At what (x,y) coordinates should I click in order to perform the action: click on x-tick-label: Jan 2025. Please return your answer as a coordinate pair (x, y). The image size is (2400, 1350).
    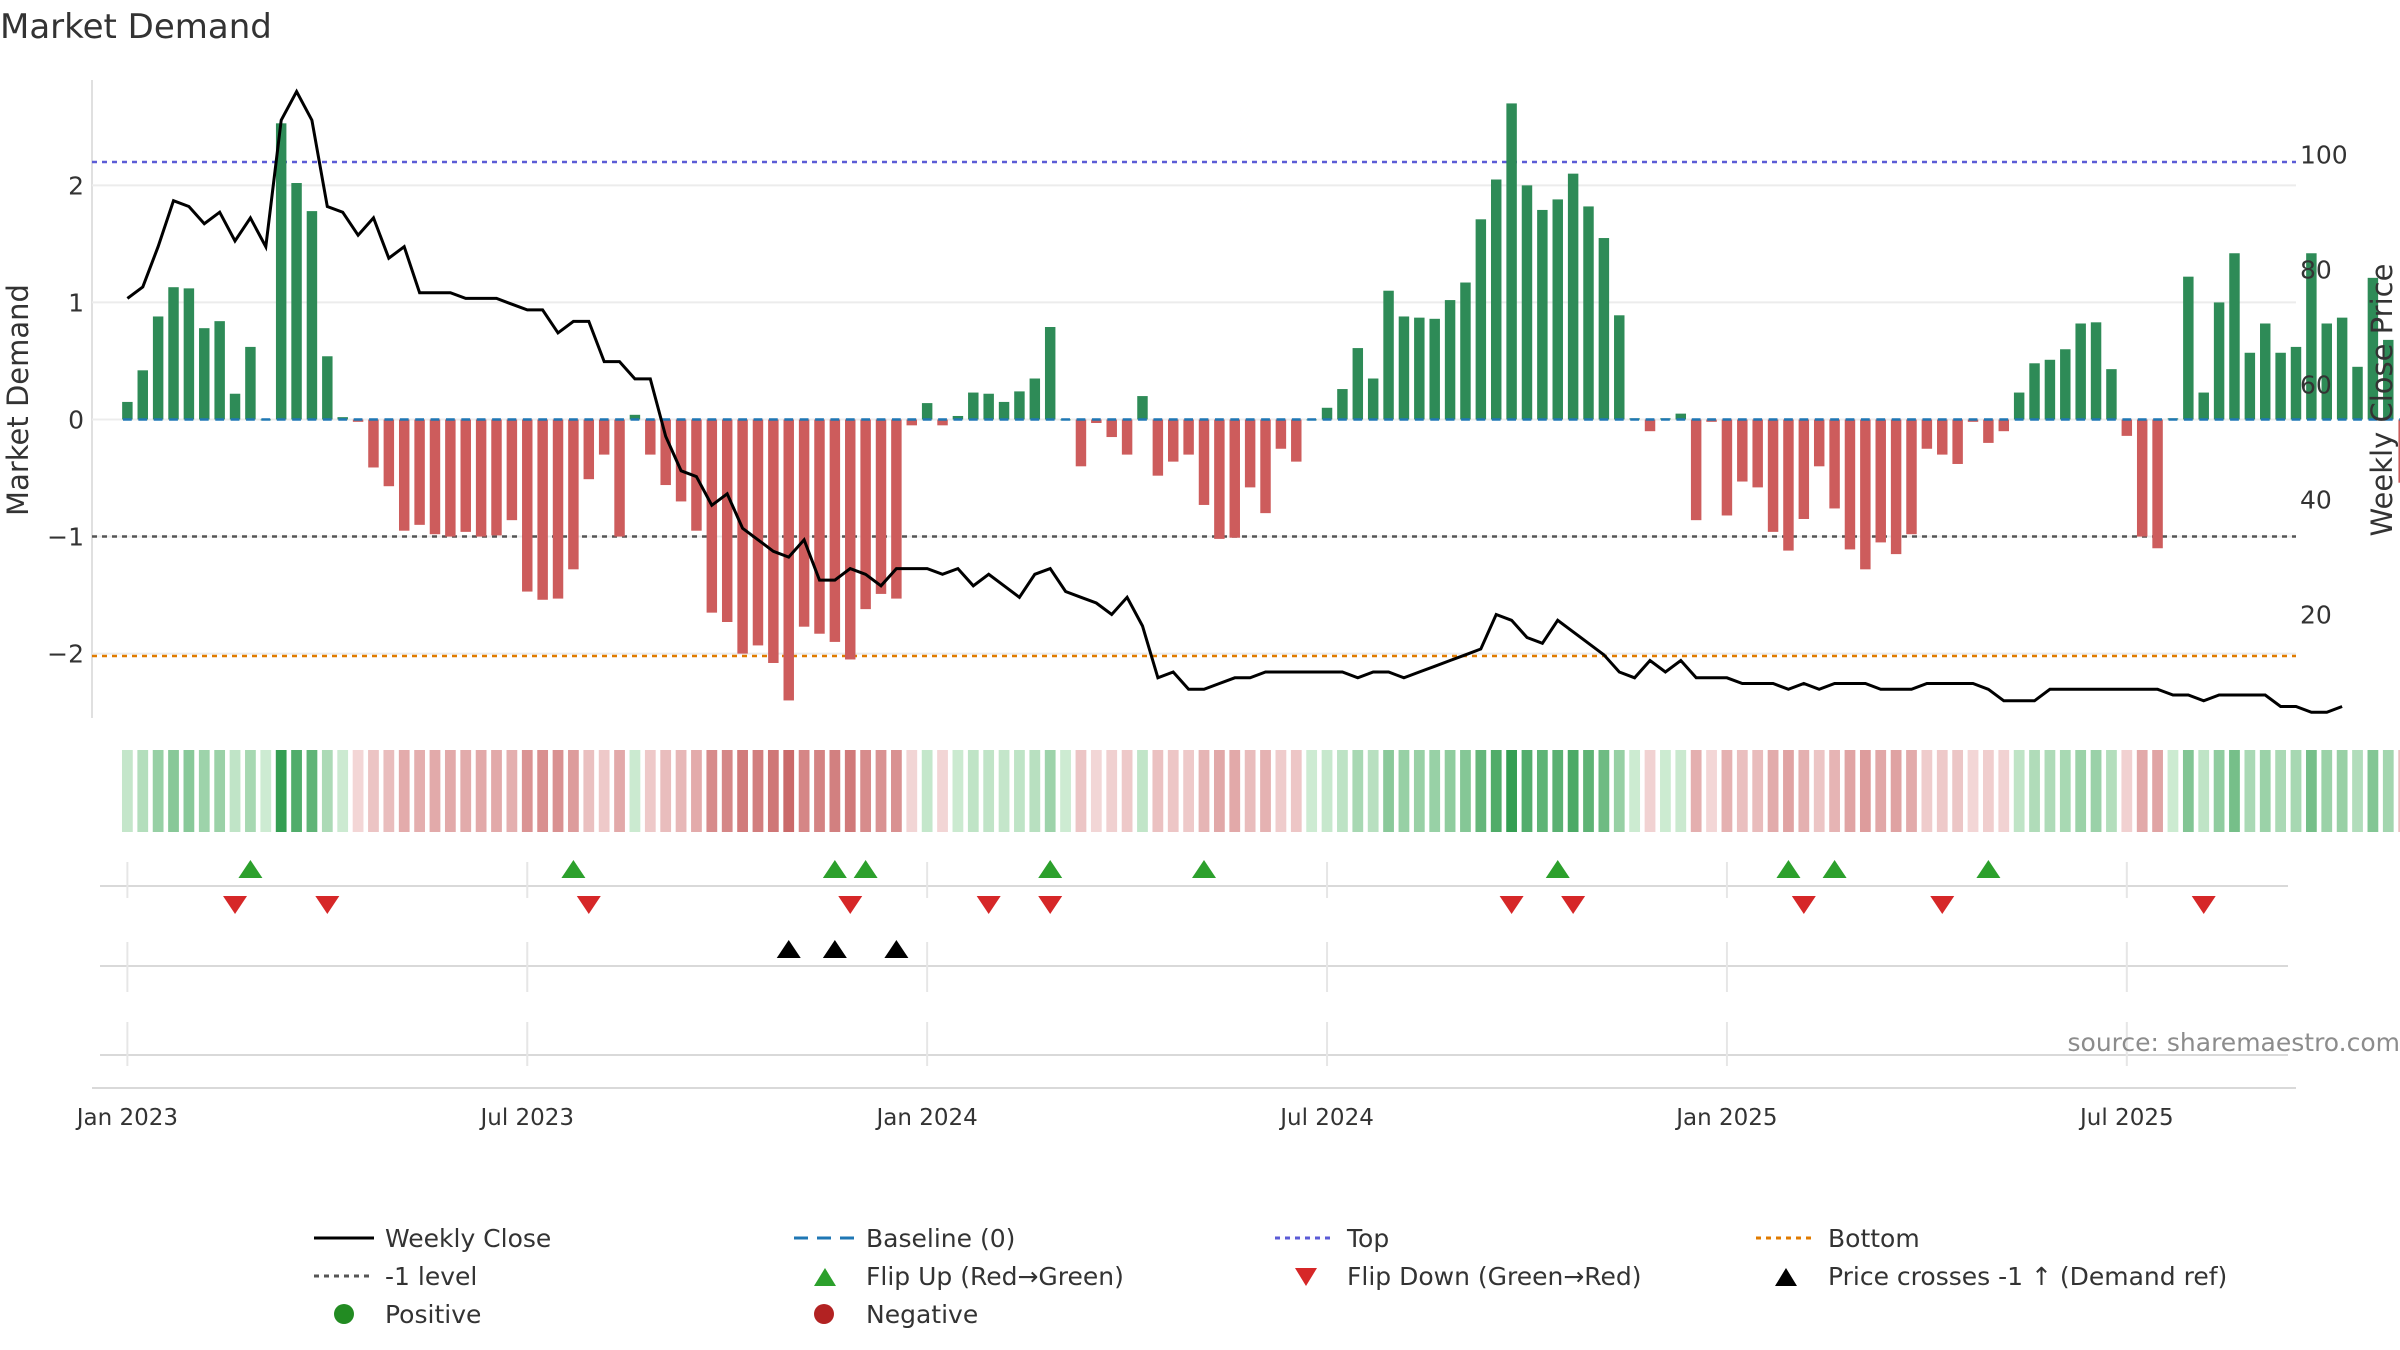
    Looking at the image, I should click on (1725, 1118).